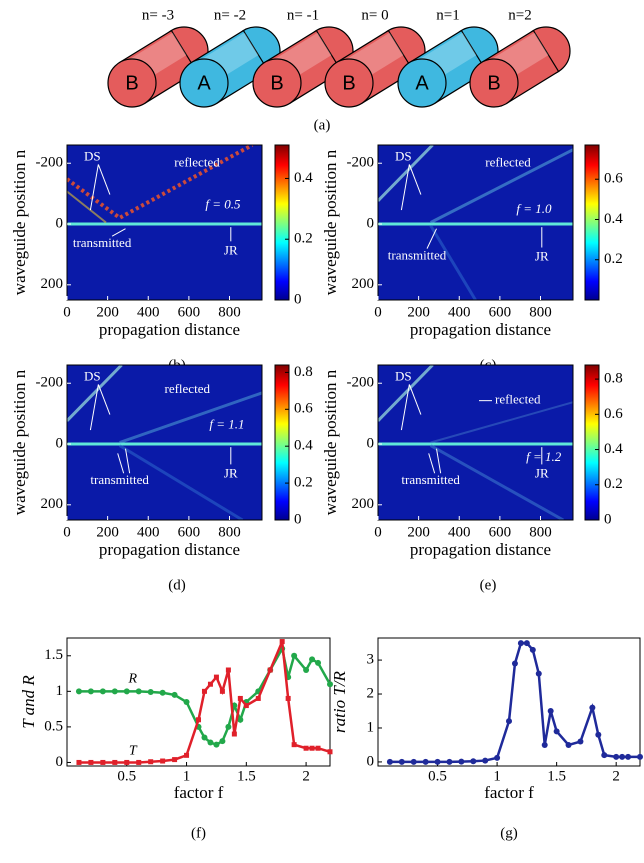  Describe the element at coordinates (519, 15) in the screenshot. I see `cylinder-label: n=2` at that location.